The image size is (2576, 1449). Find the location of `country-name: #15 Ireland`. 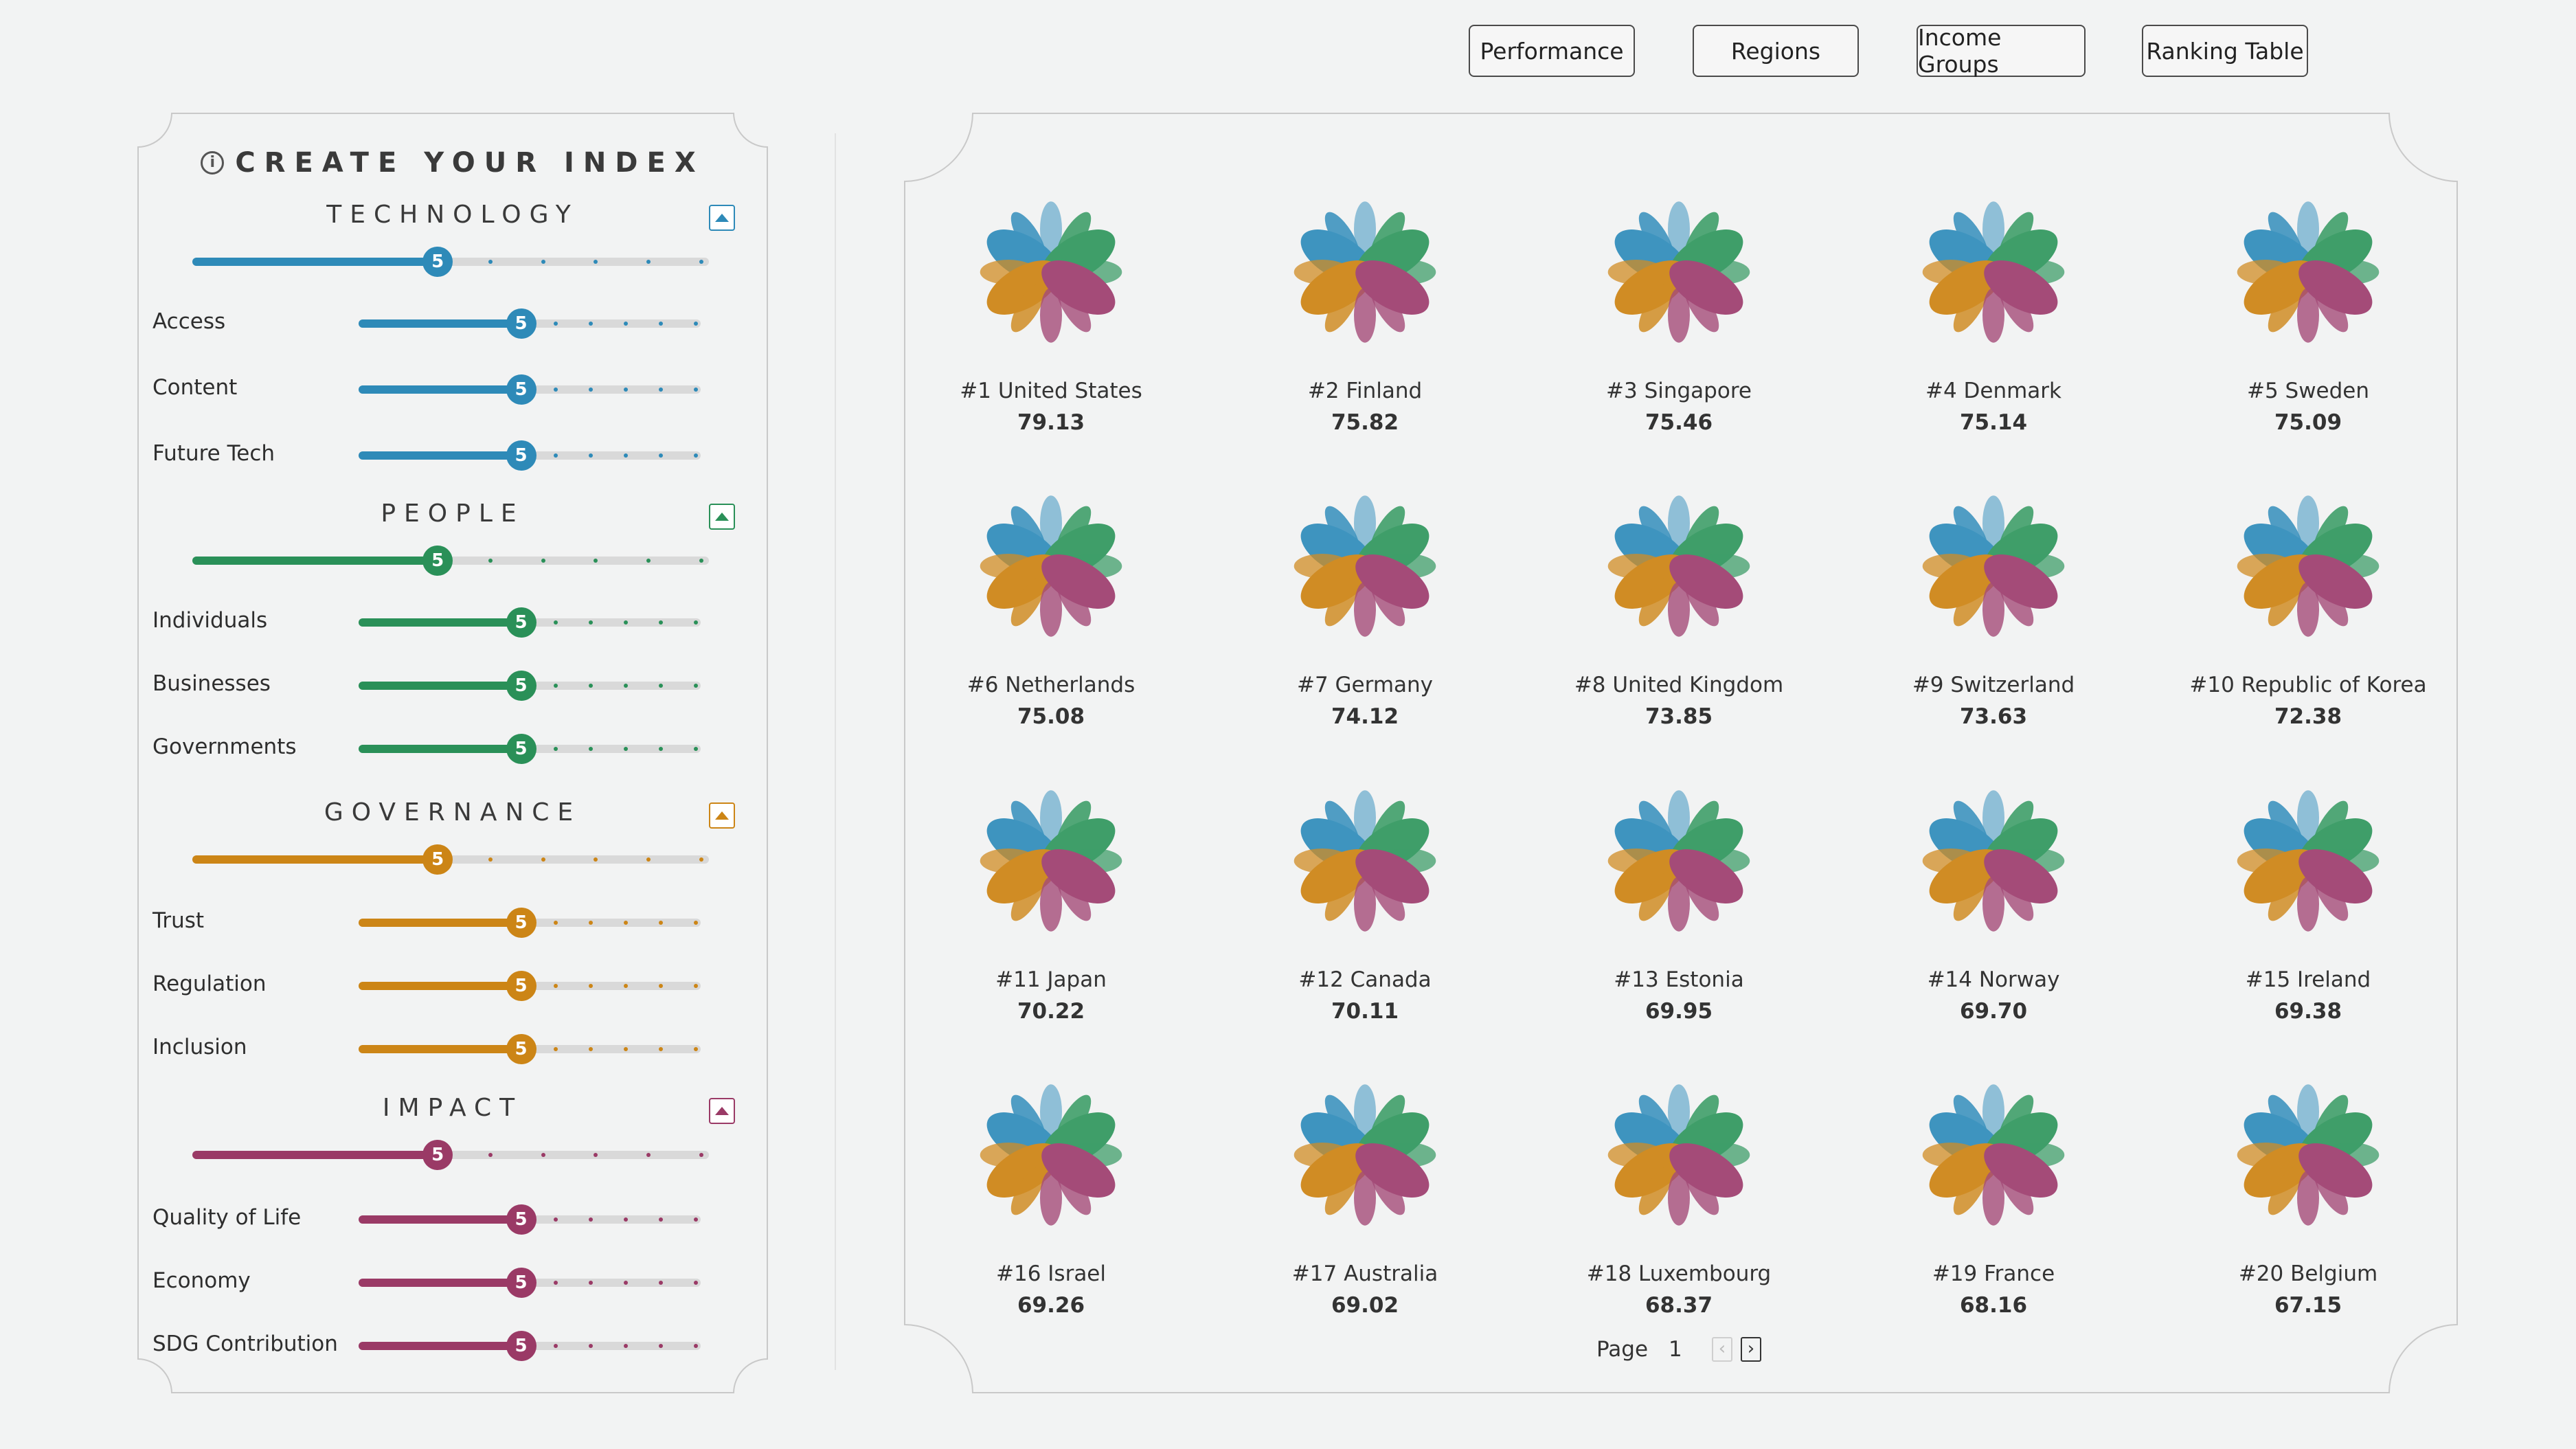

country-name: #15 Ireland is located at coordinates (2308, 979).